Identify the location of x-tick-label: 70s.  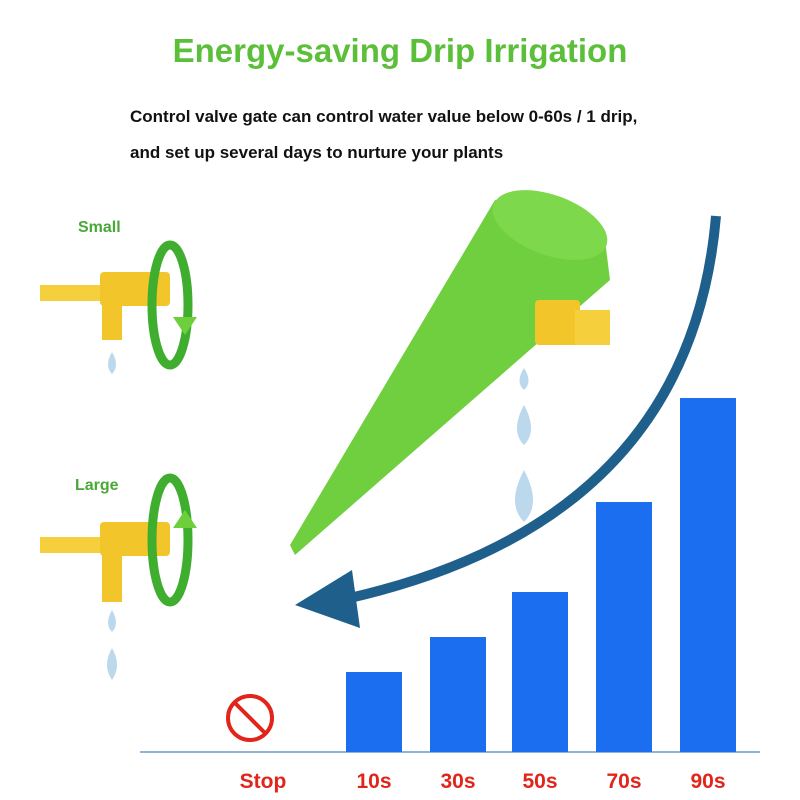
(623, 781).